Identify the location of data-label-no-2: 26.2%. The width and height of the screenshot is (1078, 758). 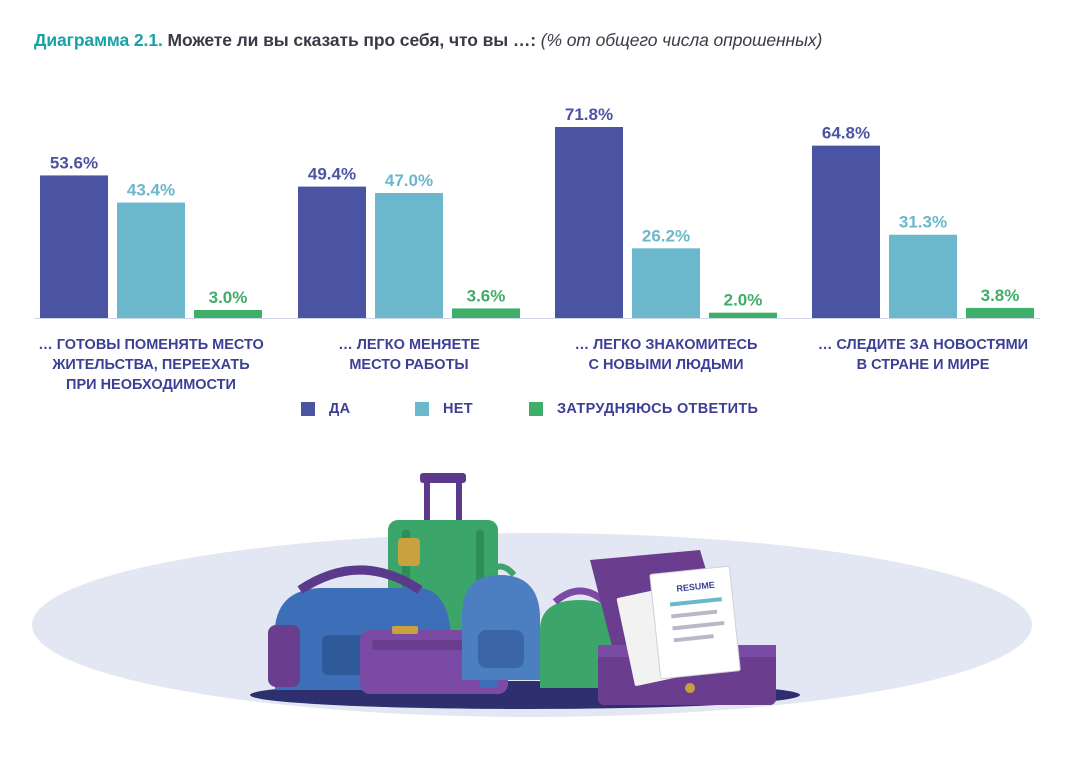
(666, 235).